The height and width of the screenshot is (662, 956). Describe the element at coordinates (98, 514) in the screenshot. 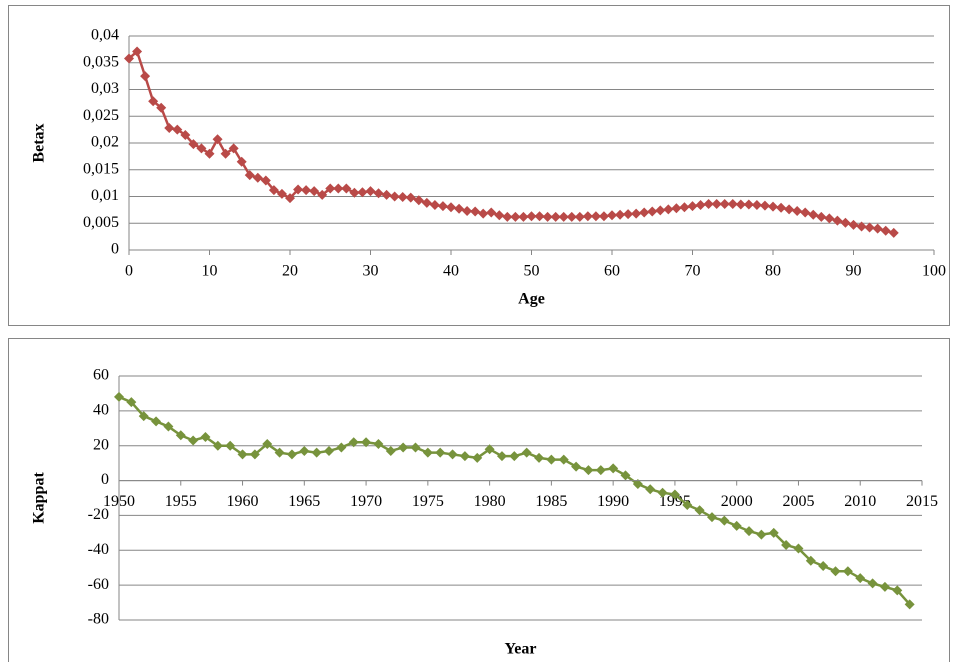

I see `y-tick-label: -20` at that location.